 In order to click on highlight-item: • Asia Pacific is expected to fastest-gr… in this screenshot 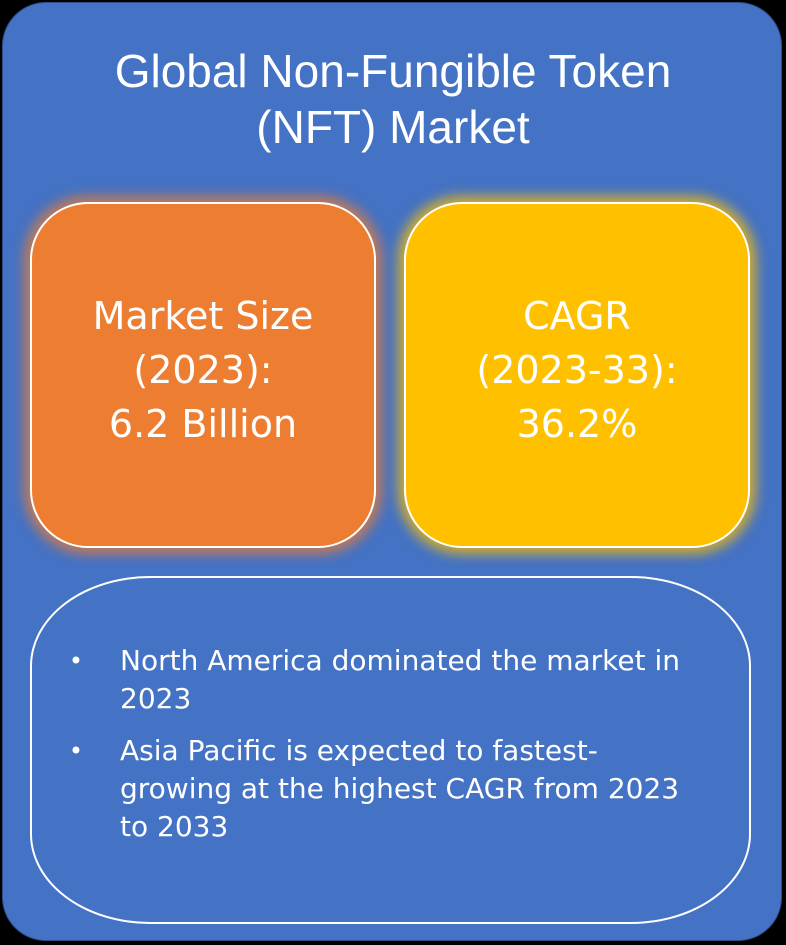, I will do `click(386, 789)`.